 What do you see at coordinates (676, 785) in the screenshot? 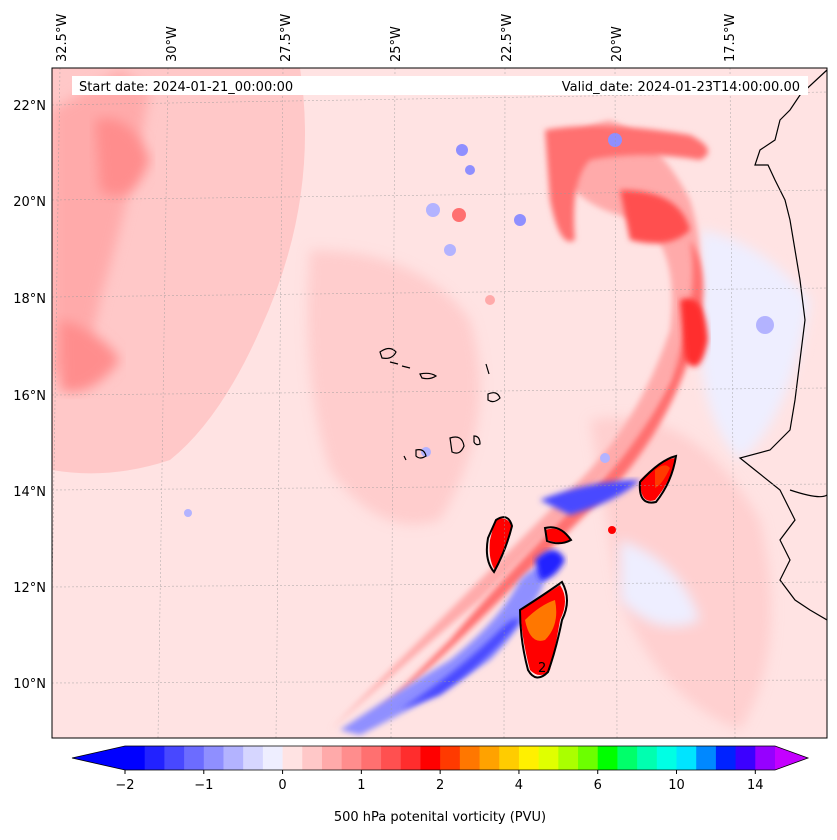
I see `colorbar-tick-label: 10` at bounding box center [676, 785].